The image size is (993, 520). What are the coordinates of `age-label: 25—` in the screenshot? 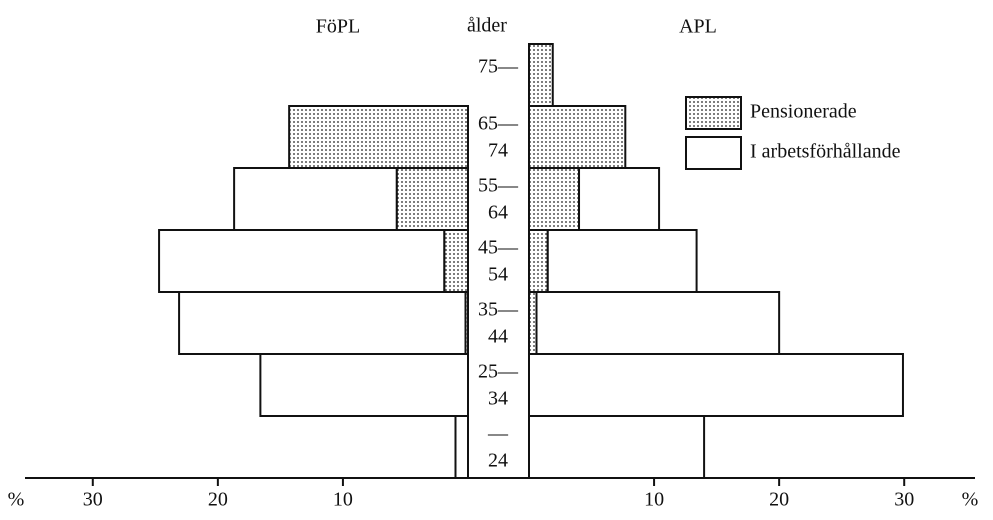 It's located at (498, 372).